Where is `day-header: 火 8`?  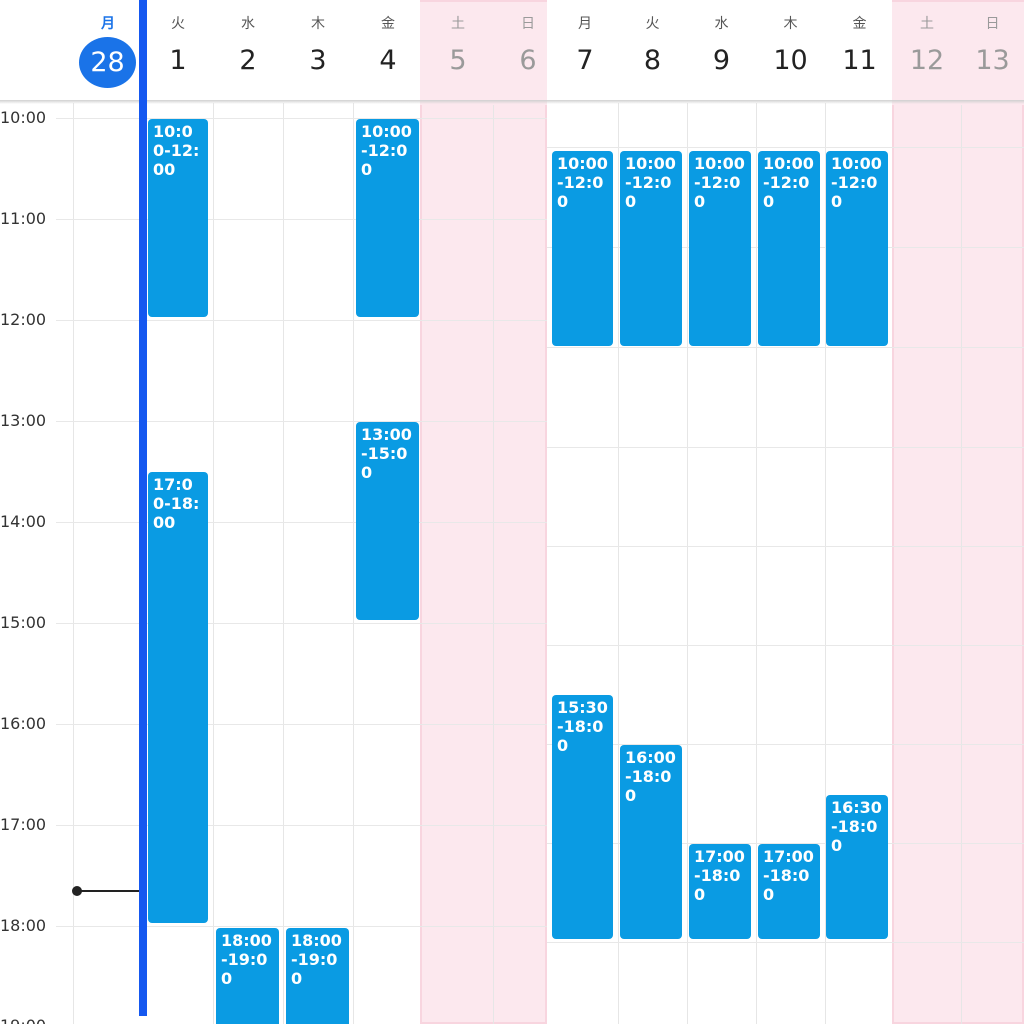 day-header: 火 8 is located at coordinates (652, 51).